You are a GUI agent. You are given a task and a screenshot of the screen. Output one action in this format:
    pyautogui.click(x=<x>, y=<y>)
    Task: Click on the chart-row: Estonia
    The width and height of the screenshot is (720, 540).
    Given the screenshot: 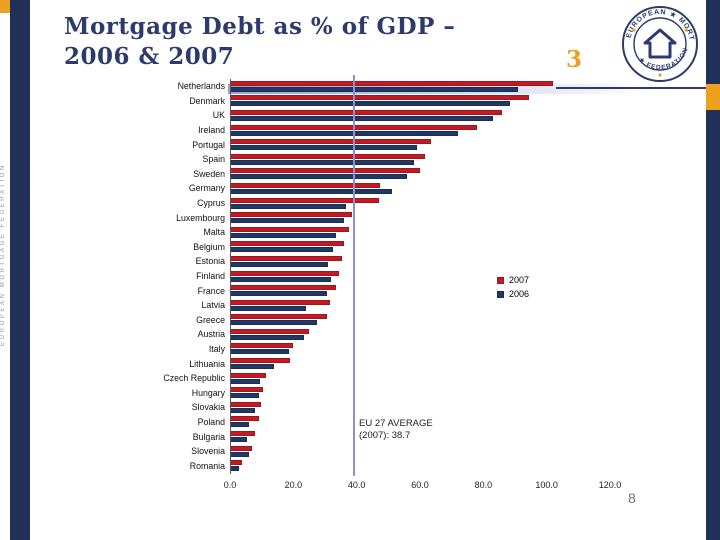 What is the action you would take?
    pyautogui.click(x=361, y=261)
    